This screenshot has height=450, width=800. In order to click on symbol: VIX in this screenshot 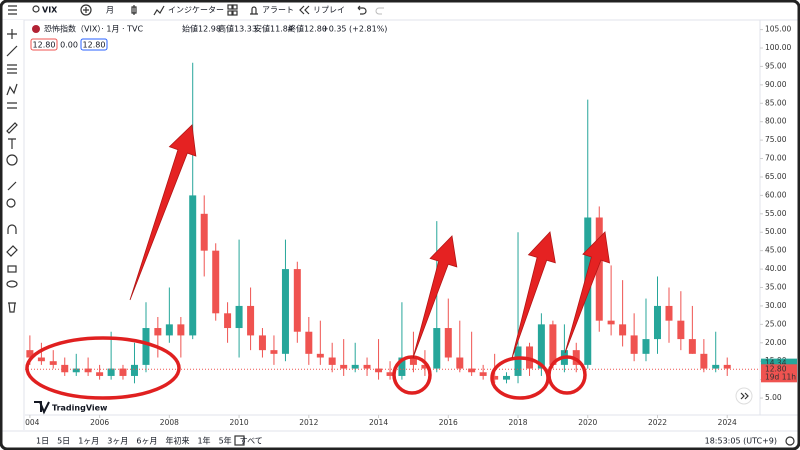, I will do `click(50, 10)`.